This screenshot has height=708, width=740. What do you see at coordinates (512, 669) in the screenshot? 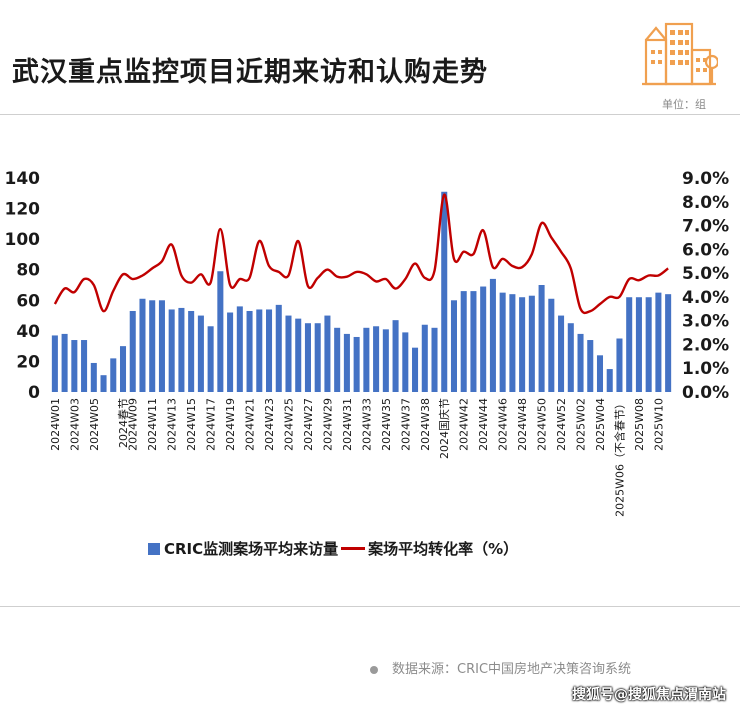
I see `source-text: 数据来源：CRIC中国房地产决策咨询系统` at bounding box center [512, 669].